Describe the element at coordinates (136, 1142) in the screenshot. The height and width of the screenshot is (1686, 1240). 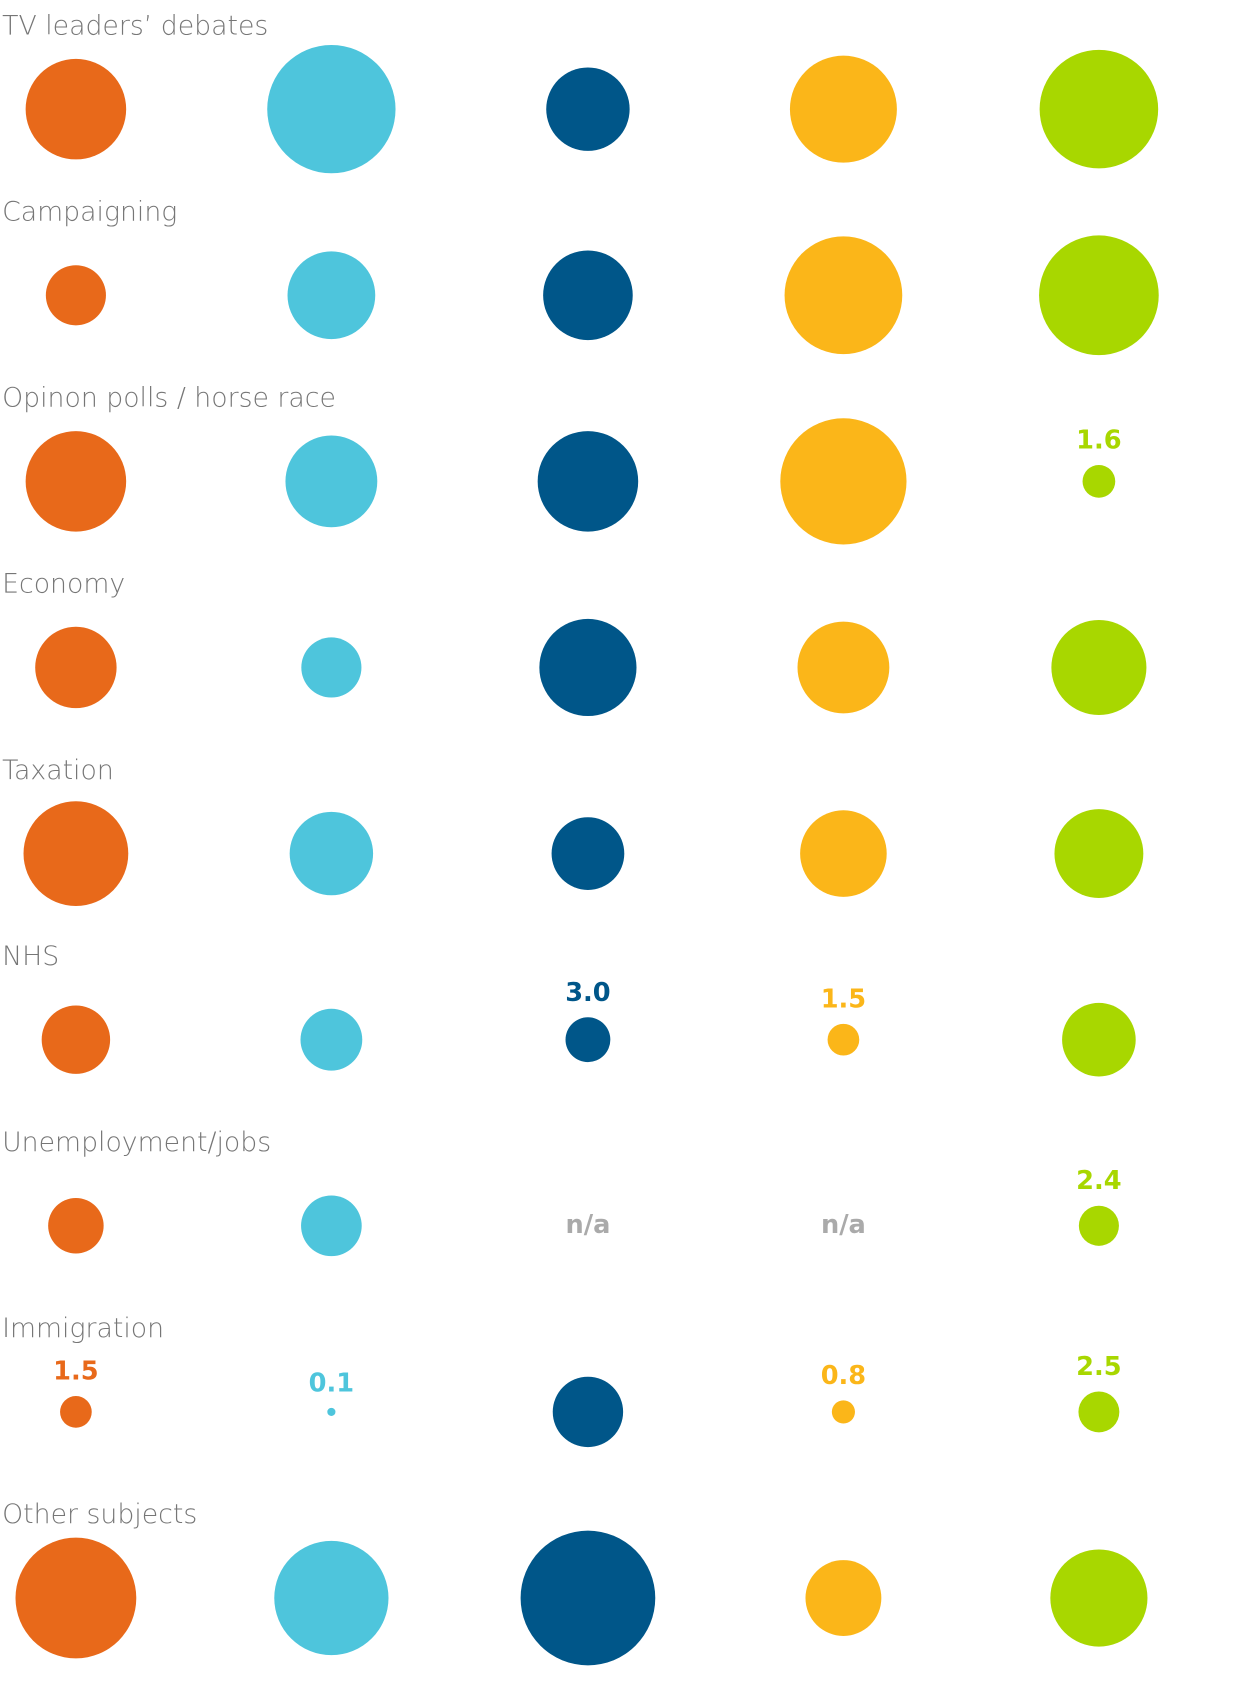
I see `row-title: Unemployment/jobs` at that location.